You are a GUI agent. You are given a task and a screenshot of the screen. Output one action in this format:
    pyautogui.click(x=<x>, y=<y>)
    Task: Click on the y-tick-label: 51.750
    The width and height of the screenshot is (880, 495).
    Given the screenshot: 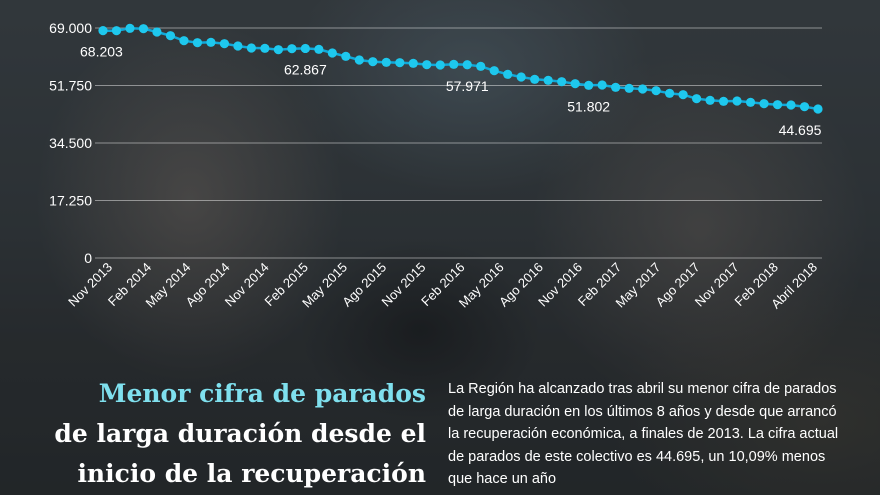 What is the action you would take?
    pyautogui.click(x=70, y=86)
    